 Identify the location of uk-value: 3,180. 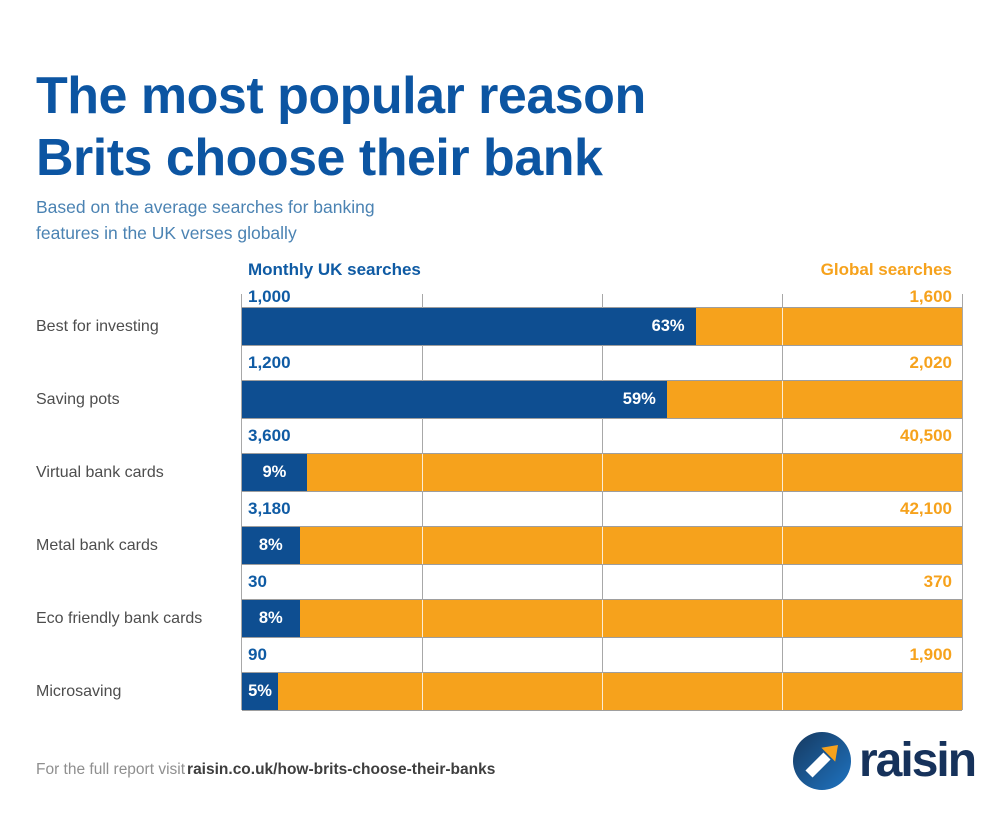
(269, 508).